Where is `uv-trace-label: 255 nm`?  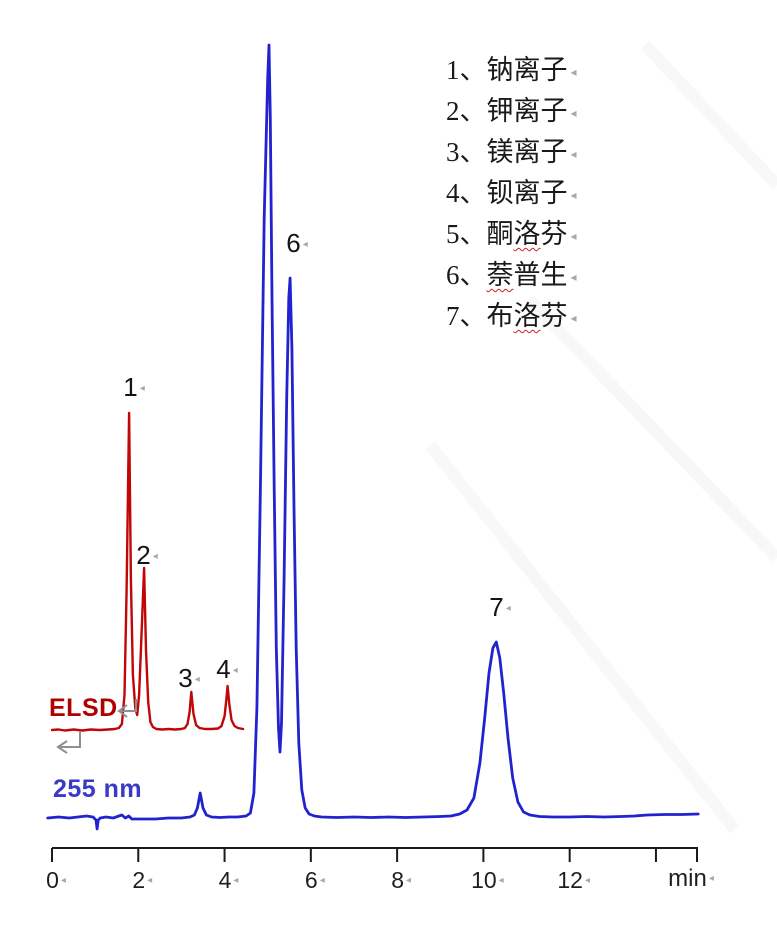
uv-trace-label: 255 nm is located at coordinates (98, 789).